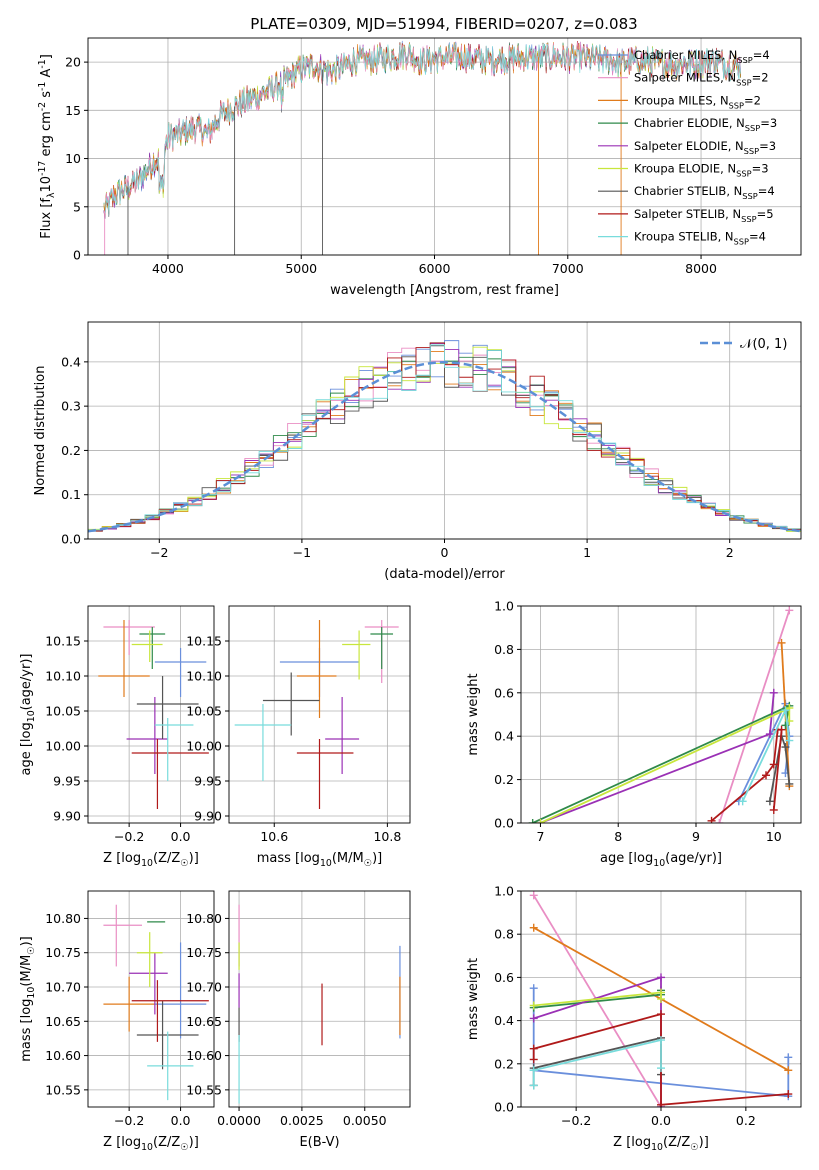 The image size is (819, 1170). What do you see at coordinates (73, 62) in the screenshot?
I see `ytick-label: 20` at bounding box center [73, 62].